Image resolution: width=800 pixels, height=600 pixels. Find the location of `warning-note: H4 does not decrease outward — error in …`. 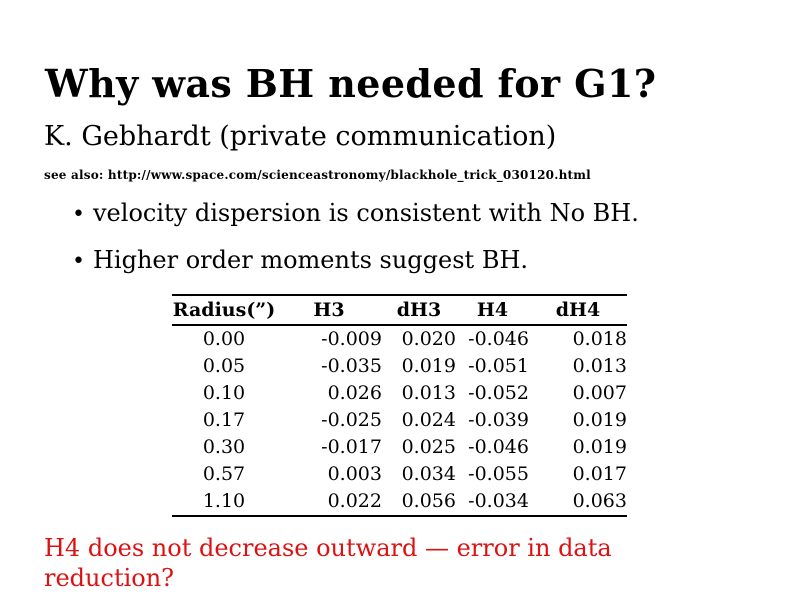

warning-note: H4 does not decrease outward — error in … is located at coordinates (328, 563).